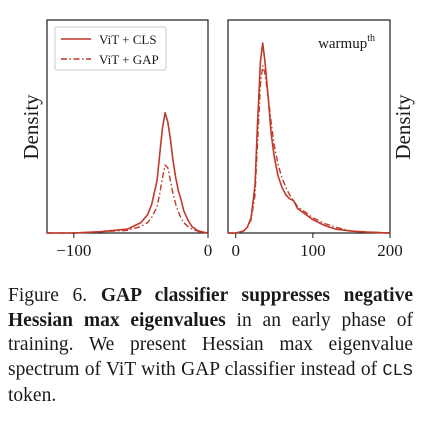  I want to click on right-ylabel: Density, so click(403, 127).